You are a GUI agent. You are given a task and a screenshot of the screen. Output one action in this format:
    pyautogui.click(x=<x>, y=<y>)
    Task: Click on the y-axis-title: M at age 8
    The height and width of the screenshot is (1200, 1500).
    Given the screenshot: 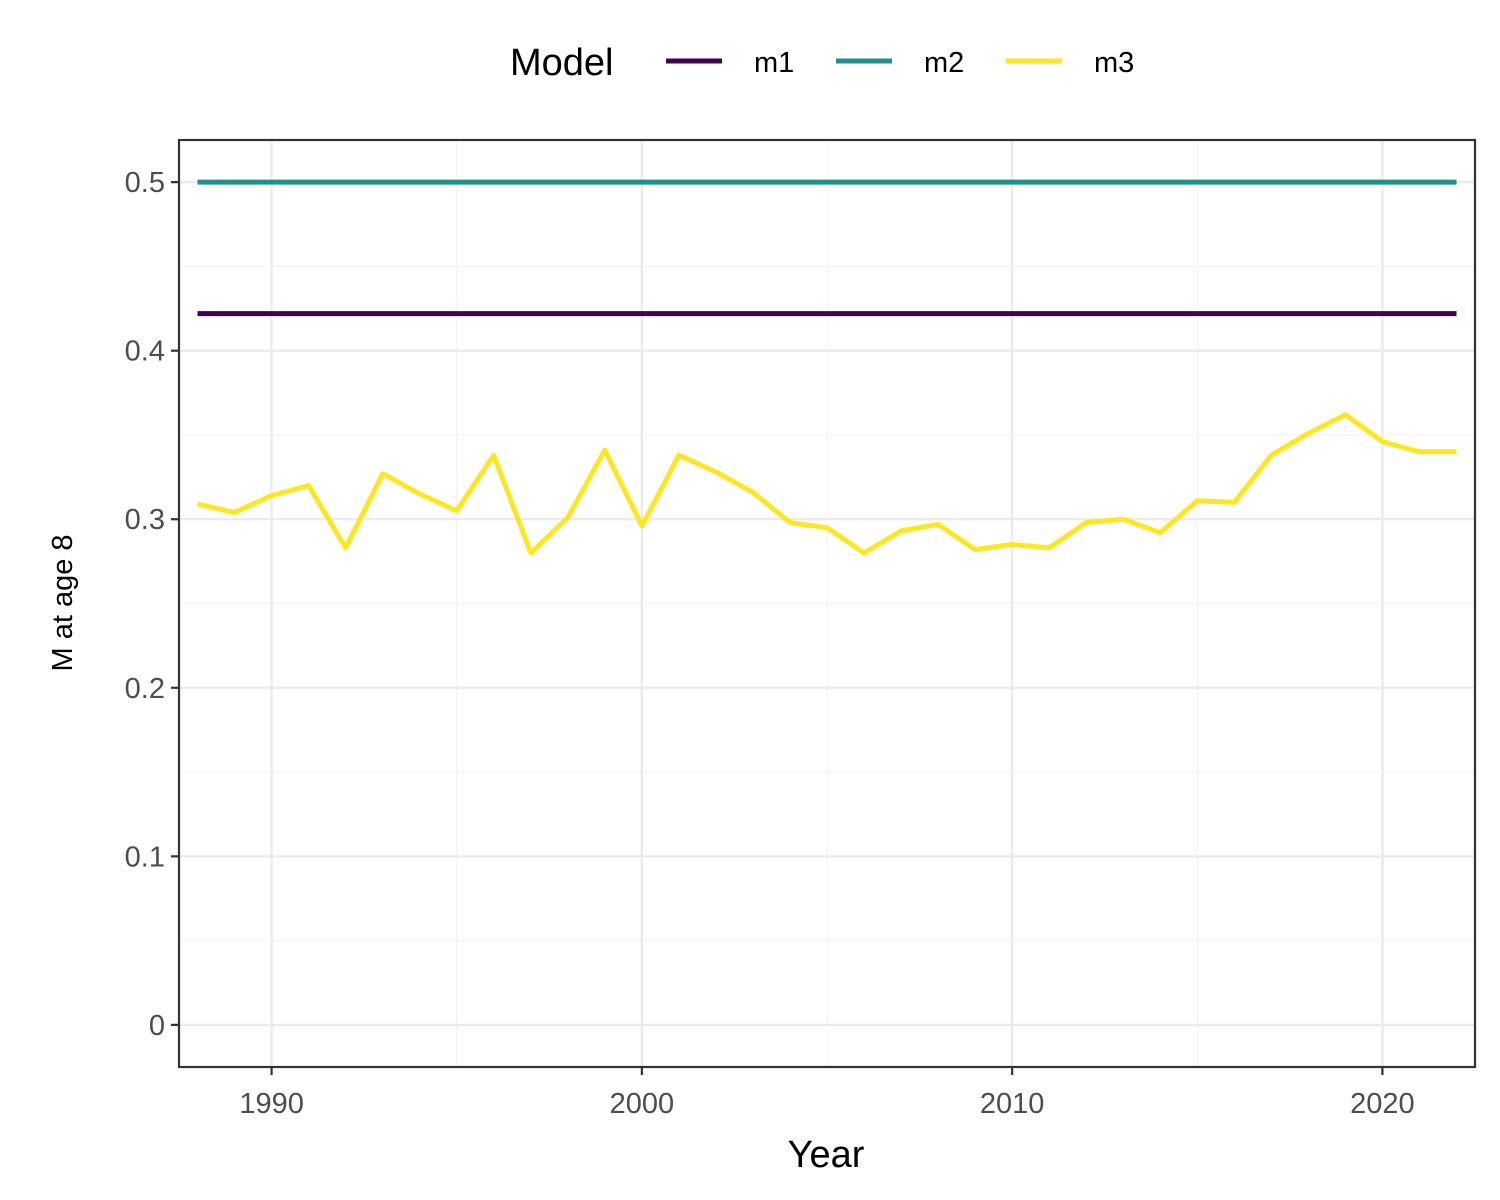 What is the action you would take?
    pyautogui.click(x=63, y=602)
    